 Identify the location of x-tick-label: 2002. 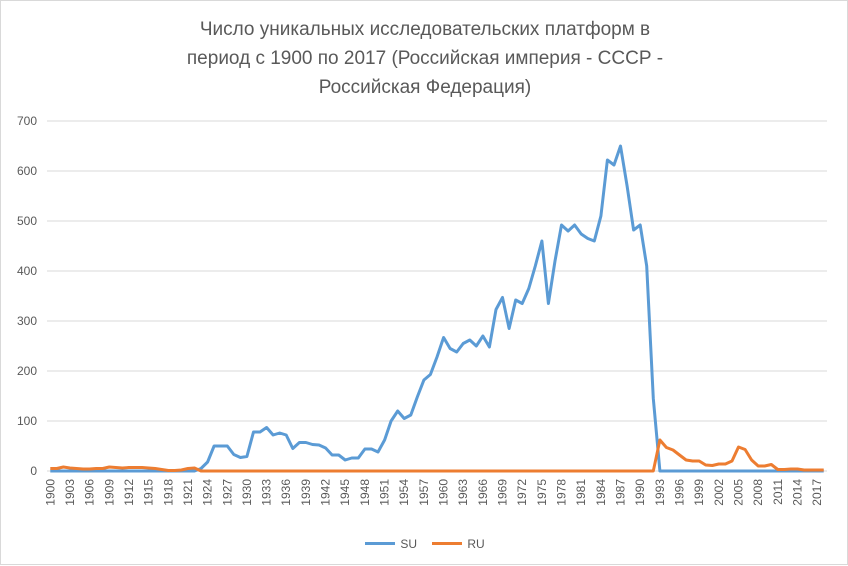
(719, 492).